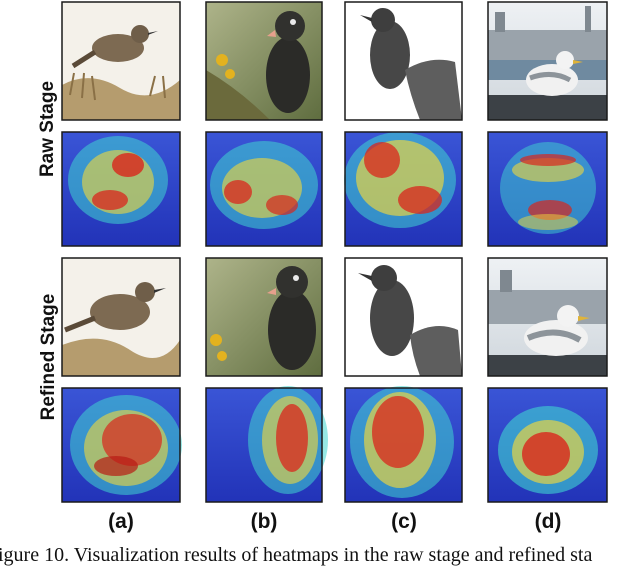  Describe the element at coordinates (548, 521) in the screenshot. I see `column-label-d: (d)` at that location.